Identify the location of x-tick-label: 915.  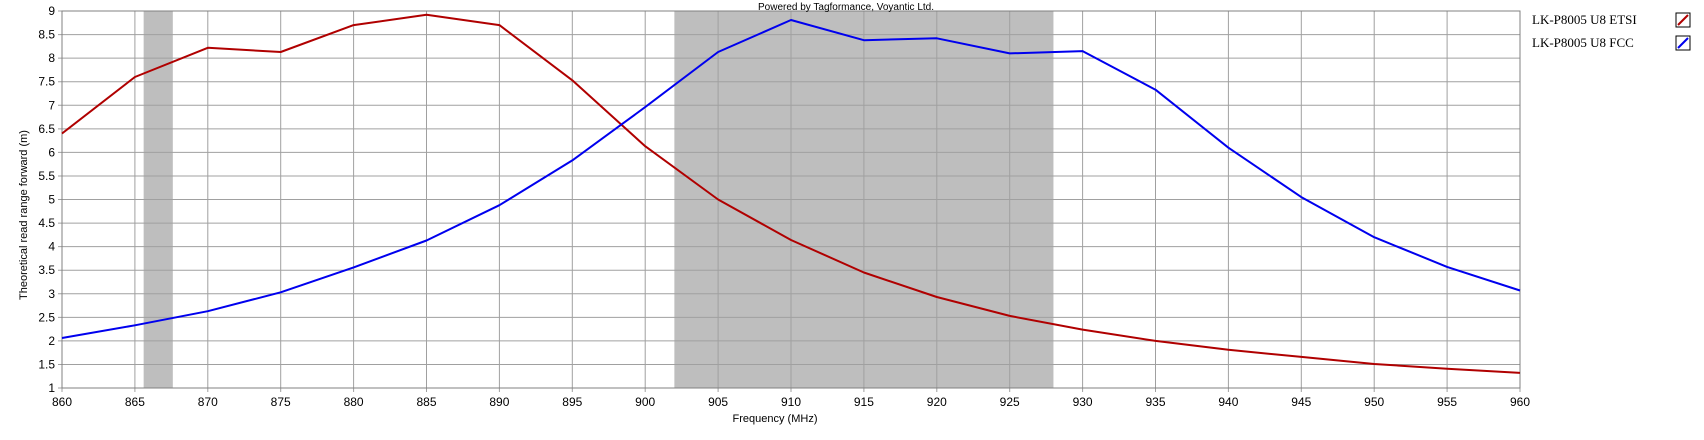
(864, 402).